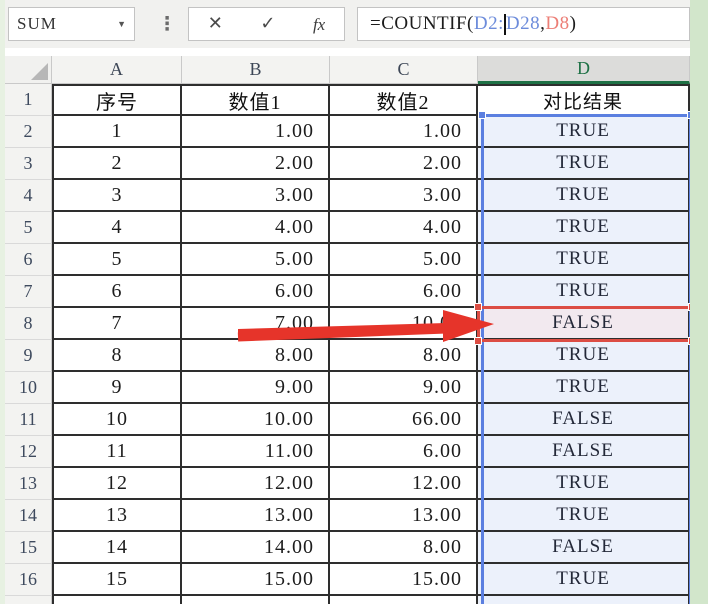  Describe the element at coordinates (404, 356) in the screenshot. I see `cell-C9: 8.00` at that location.